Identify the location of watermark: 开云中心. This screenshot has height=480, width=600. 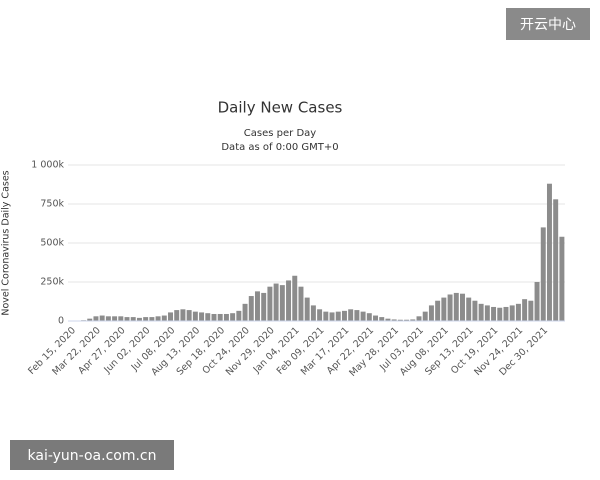
(548, 25).